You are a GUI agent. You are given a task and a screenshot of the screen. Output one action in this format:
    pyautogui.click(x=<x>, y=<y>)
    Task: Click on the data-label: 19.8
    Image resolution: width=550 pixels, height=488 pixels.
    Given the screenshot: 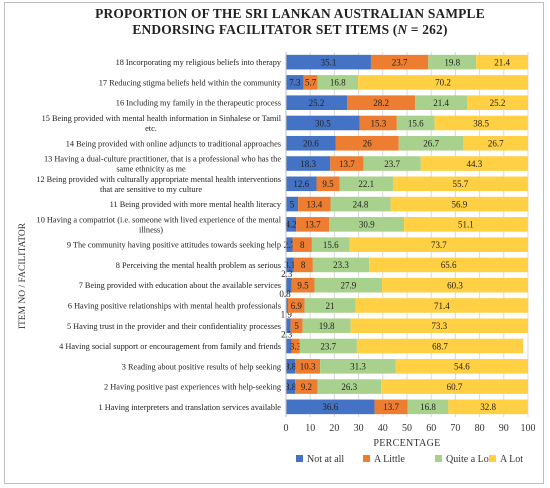 What is the action you would take?
    pyautogui.click(x=452, y=62)
    